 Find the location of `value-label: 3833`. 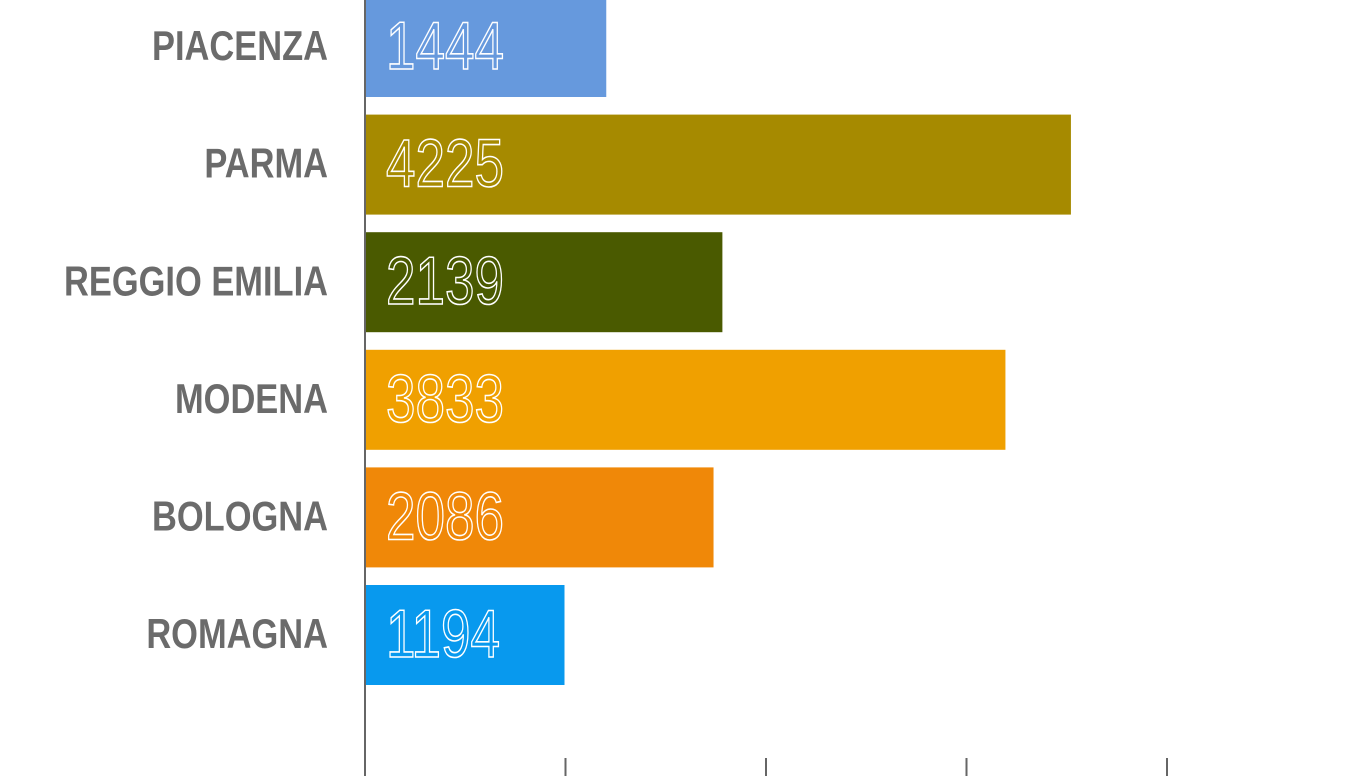

value-label: 3833 is located at coordinates (445, 398).